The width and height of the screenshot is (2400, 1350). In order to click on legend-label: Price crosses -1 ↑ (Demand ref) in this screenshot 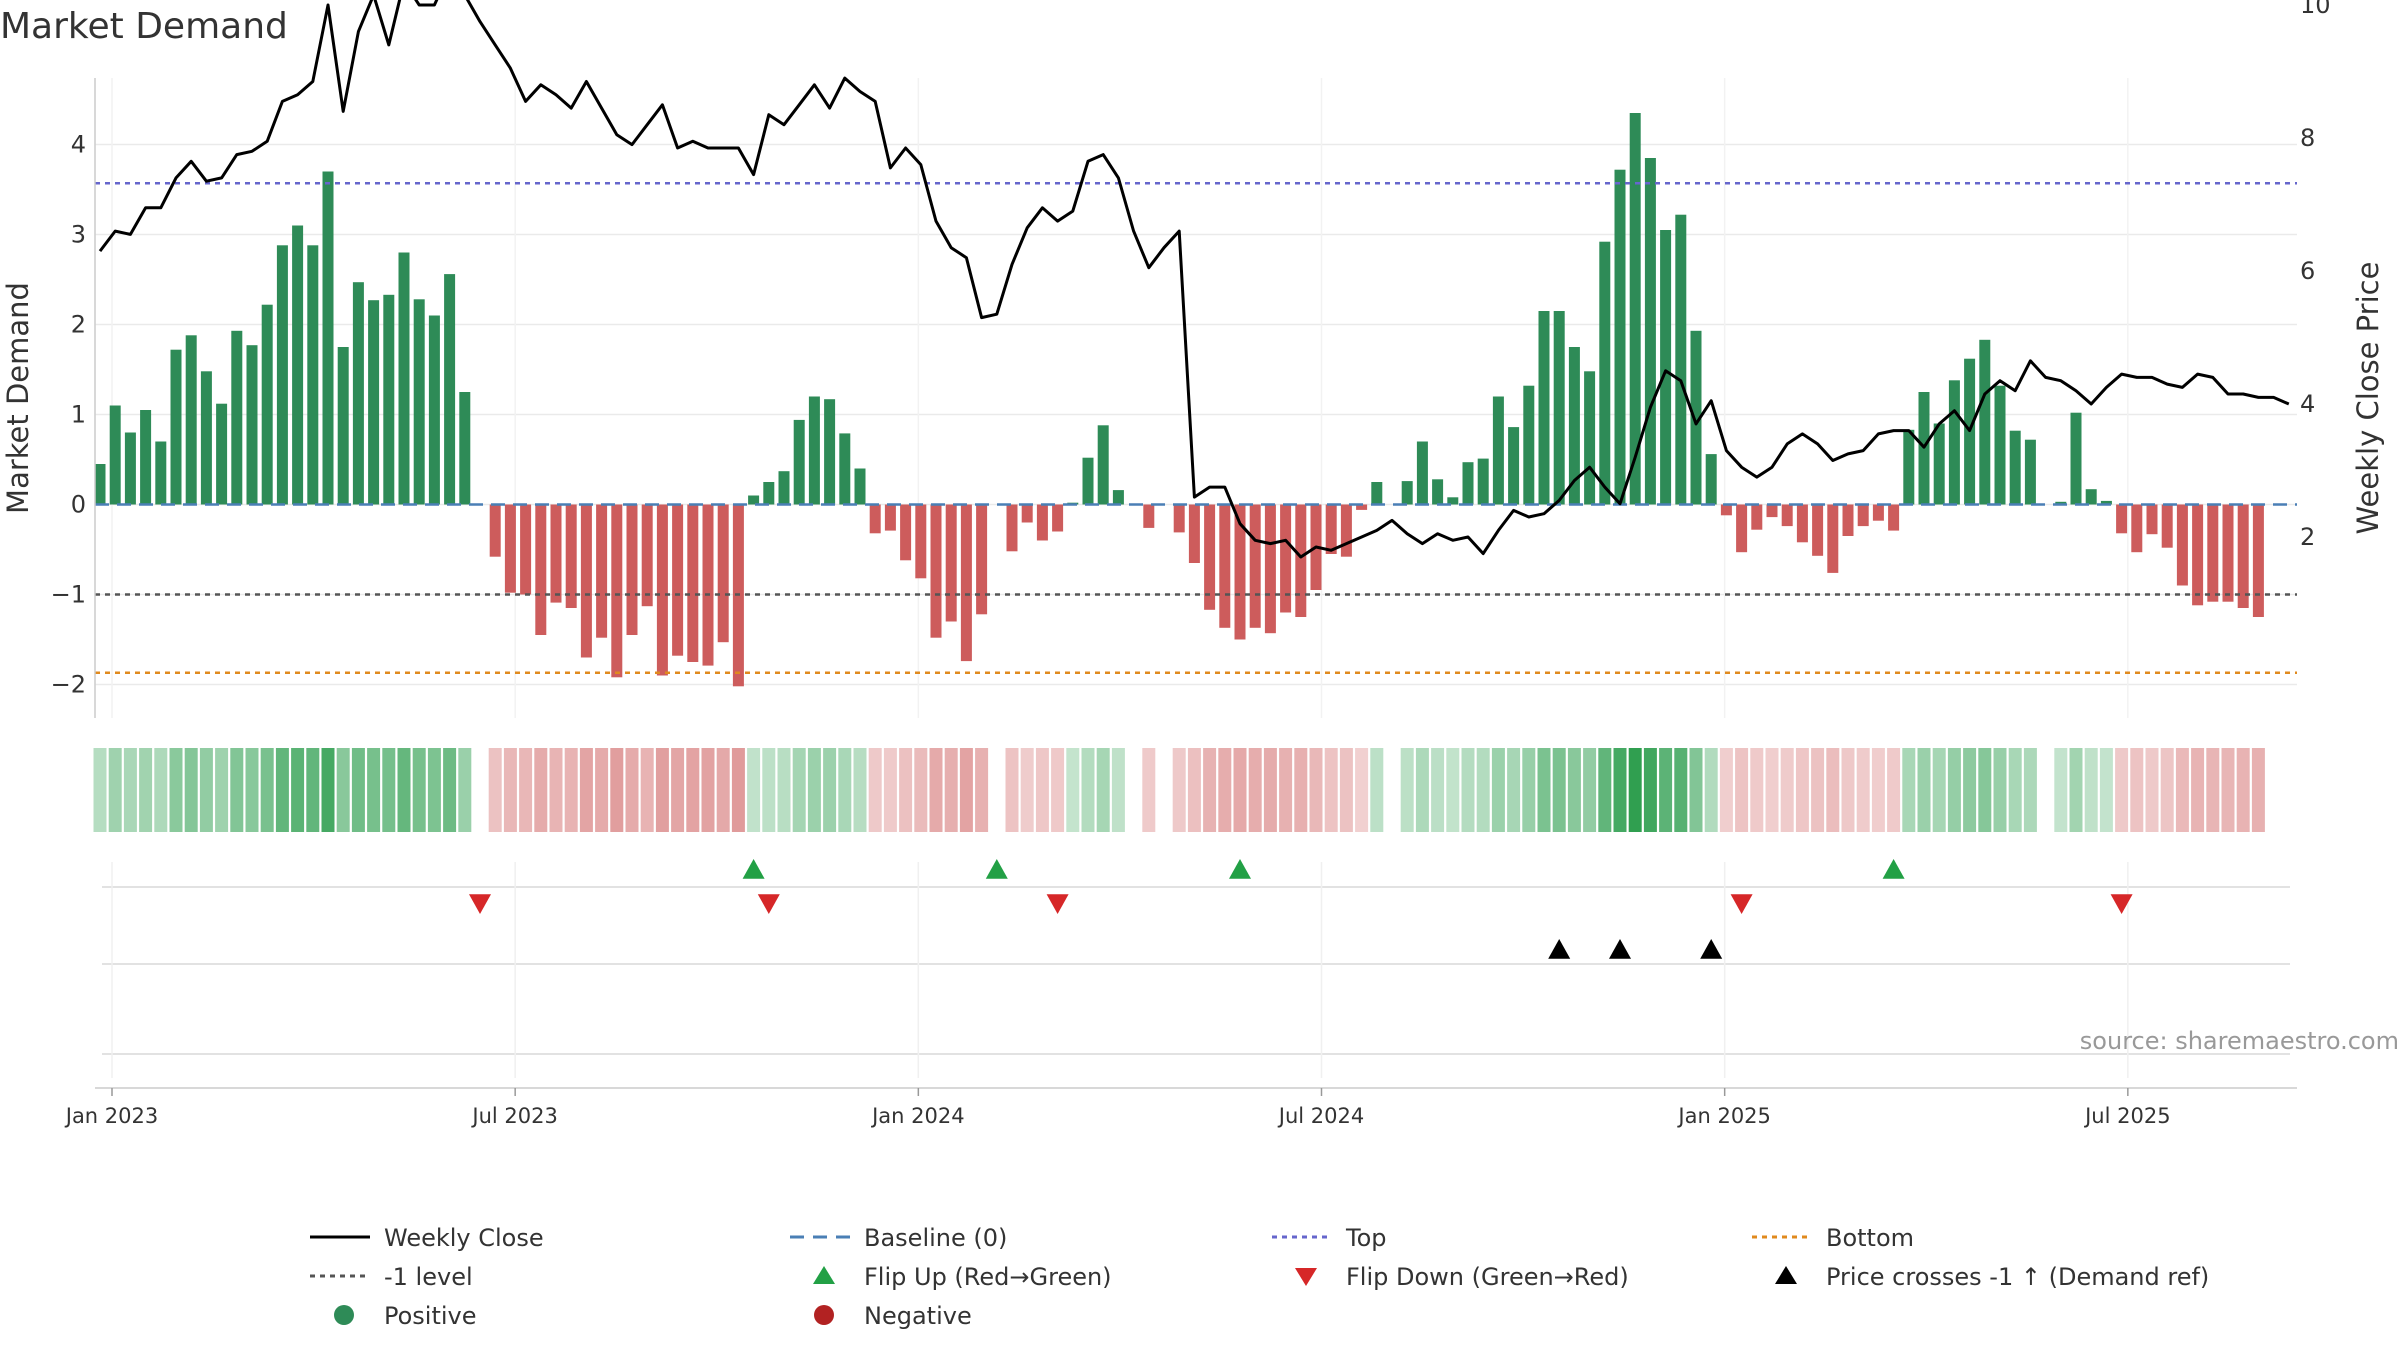, I will do `click(2017, 1277)`.